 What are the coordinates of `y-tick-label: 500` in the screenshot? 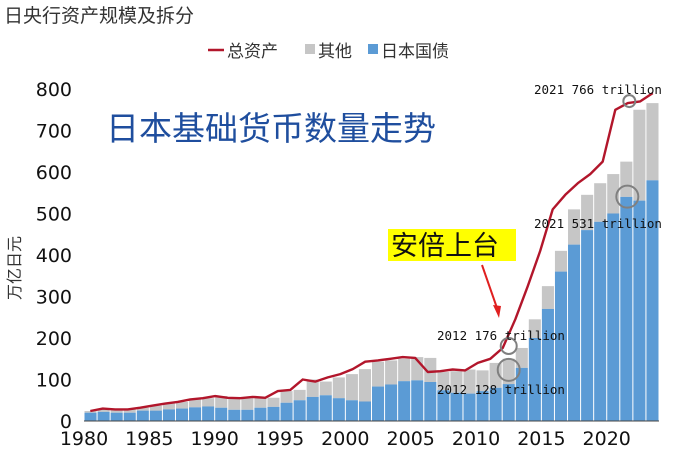 It's located at (54, 215).